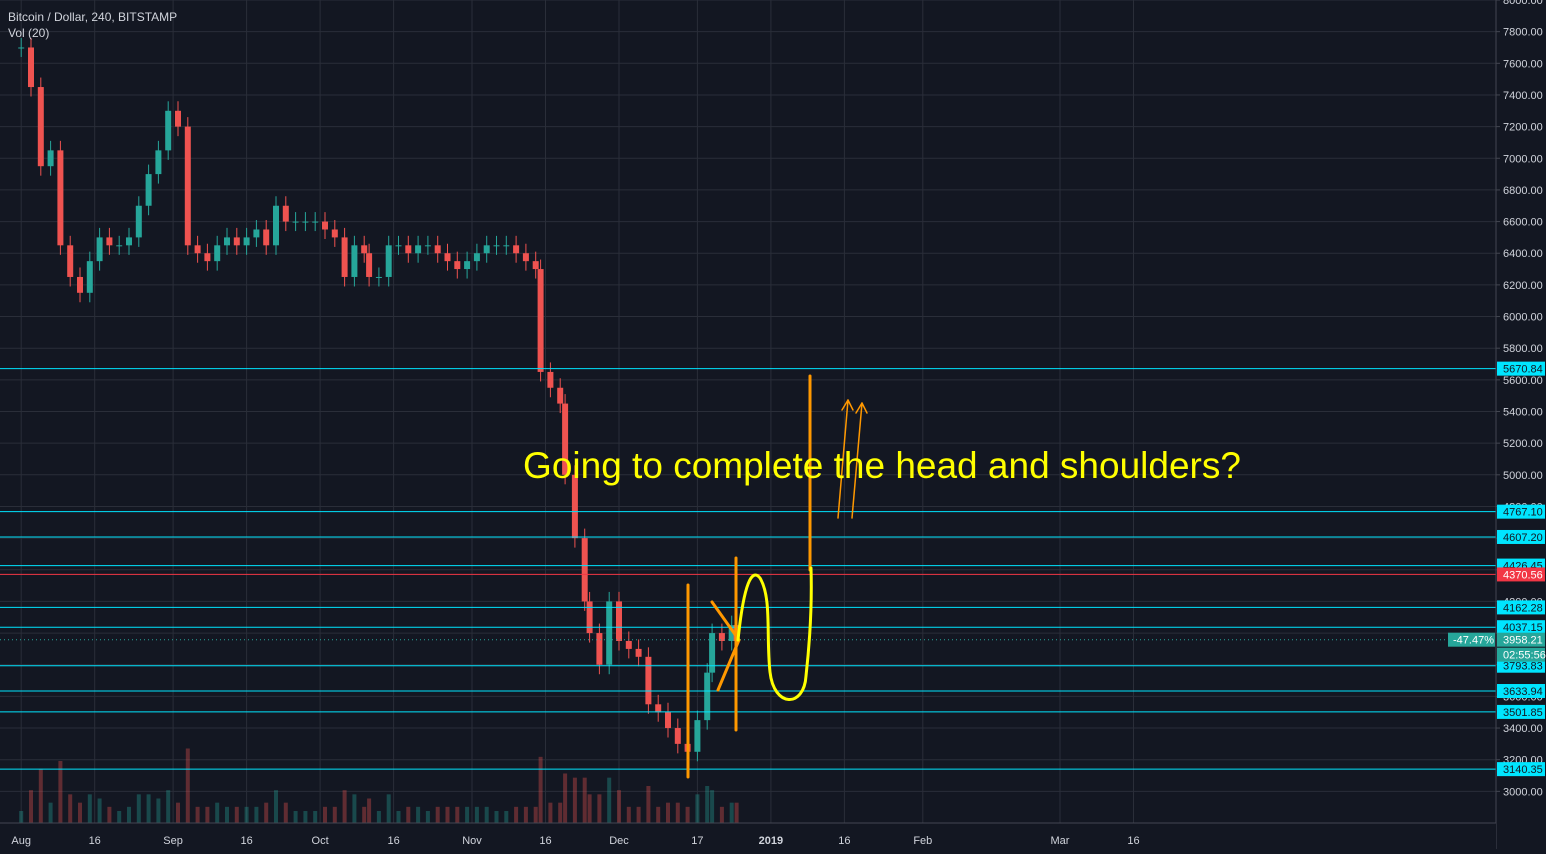 Image resolution: width=1546 pixels, height=854 pixels. I want to click on time-axis: Aug 16 Sep 16 Oct 16 Nov 16 Dec 17 2019 16 Feb Mar 16, so click(748, 835).